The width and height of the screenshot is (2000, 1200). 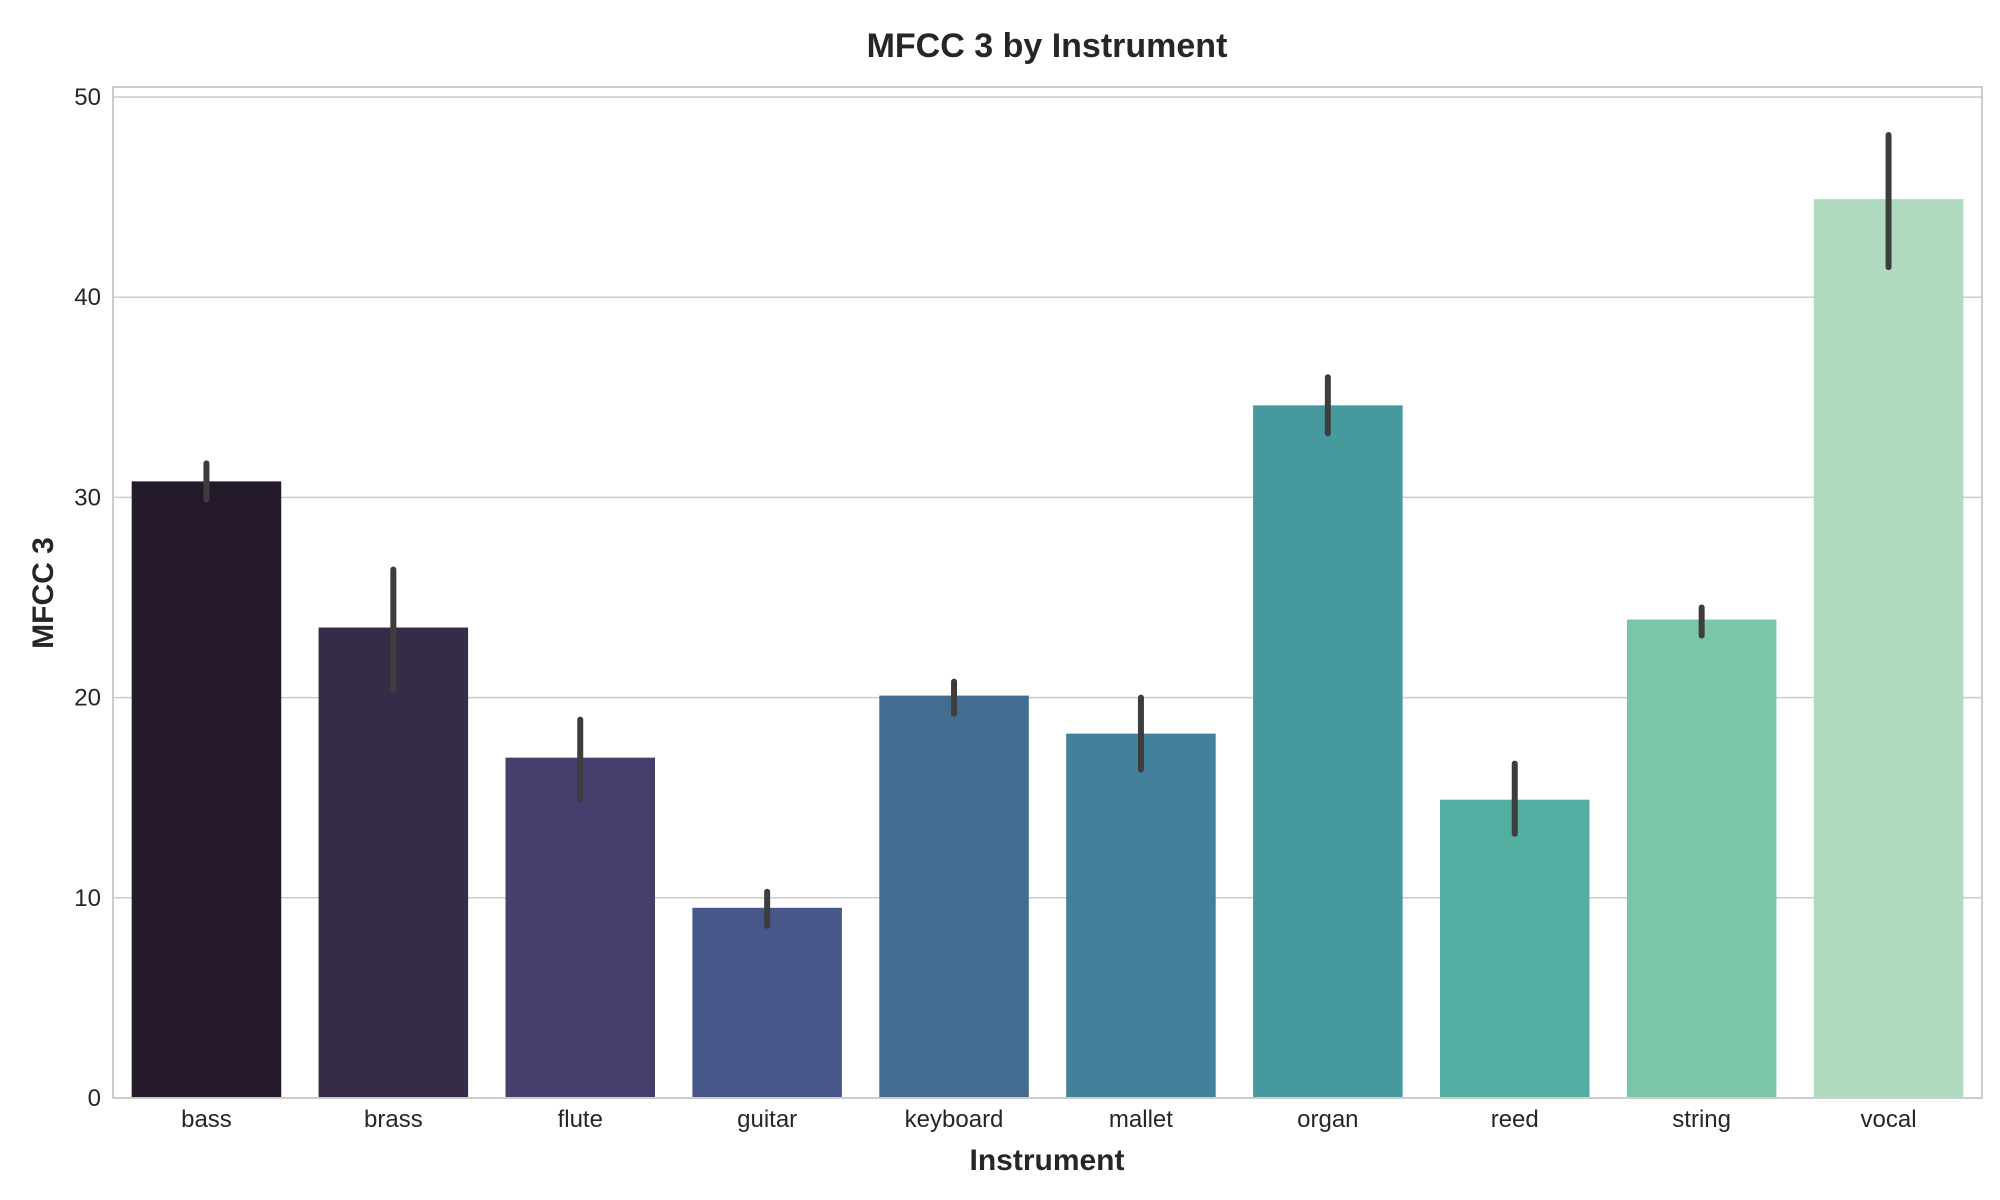 I want to click on bar-reed, so click(x=1514, y=948).